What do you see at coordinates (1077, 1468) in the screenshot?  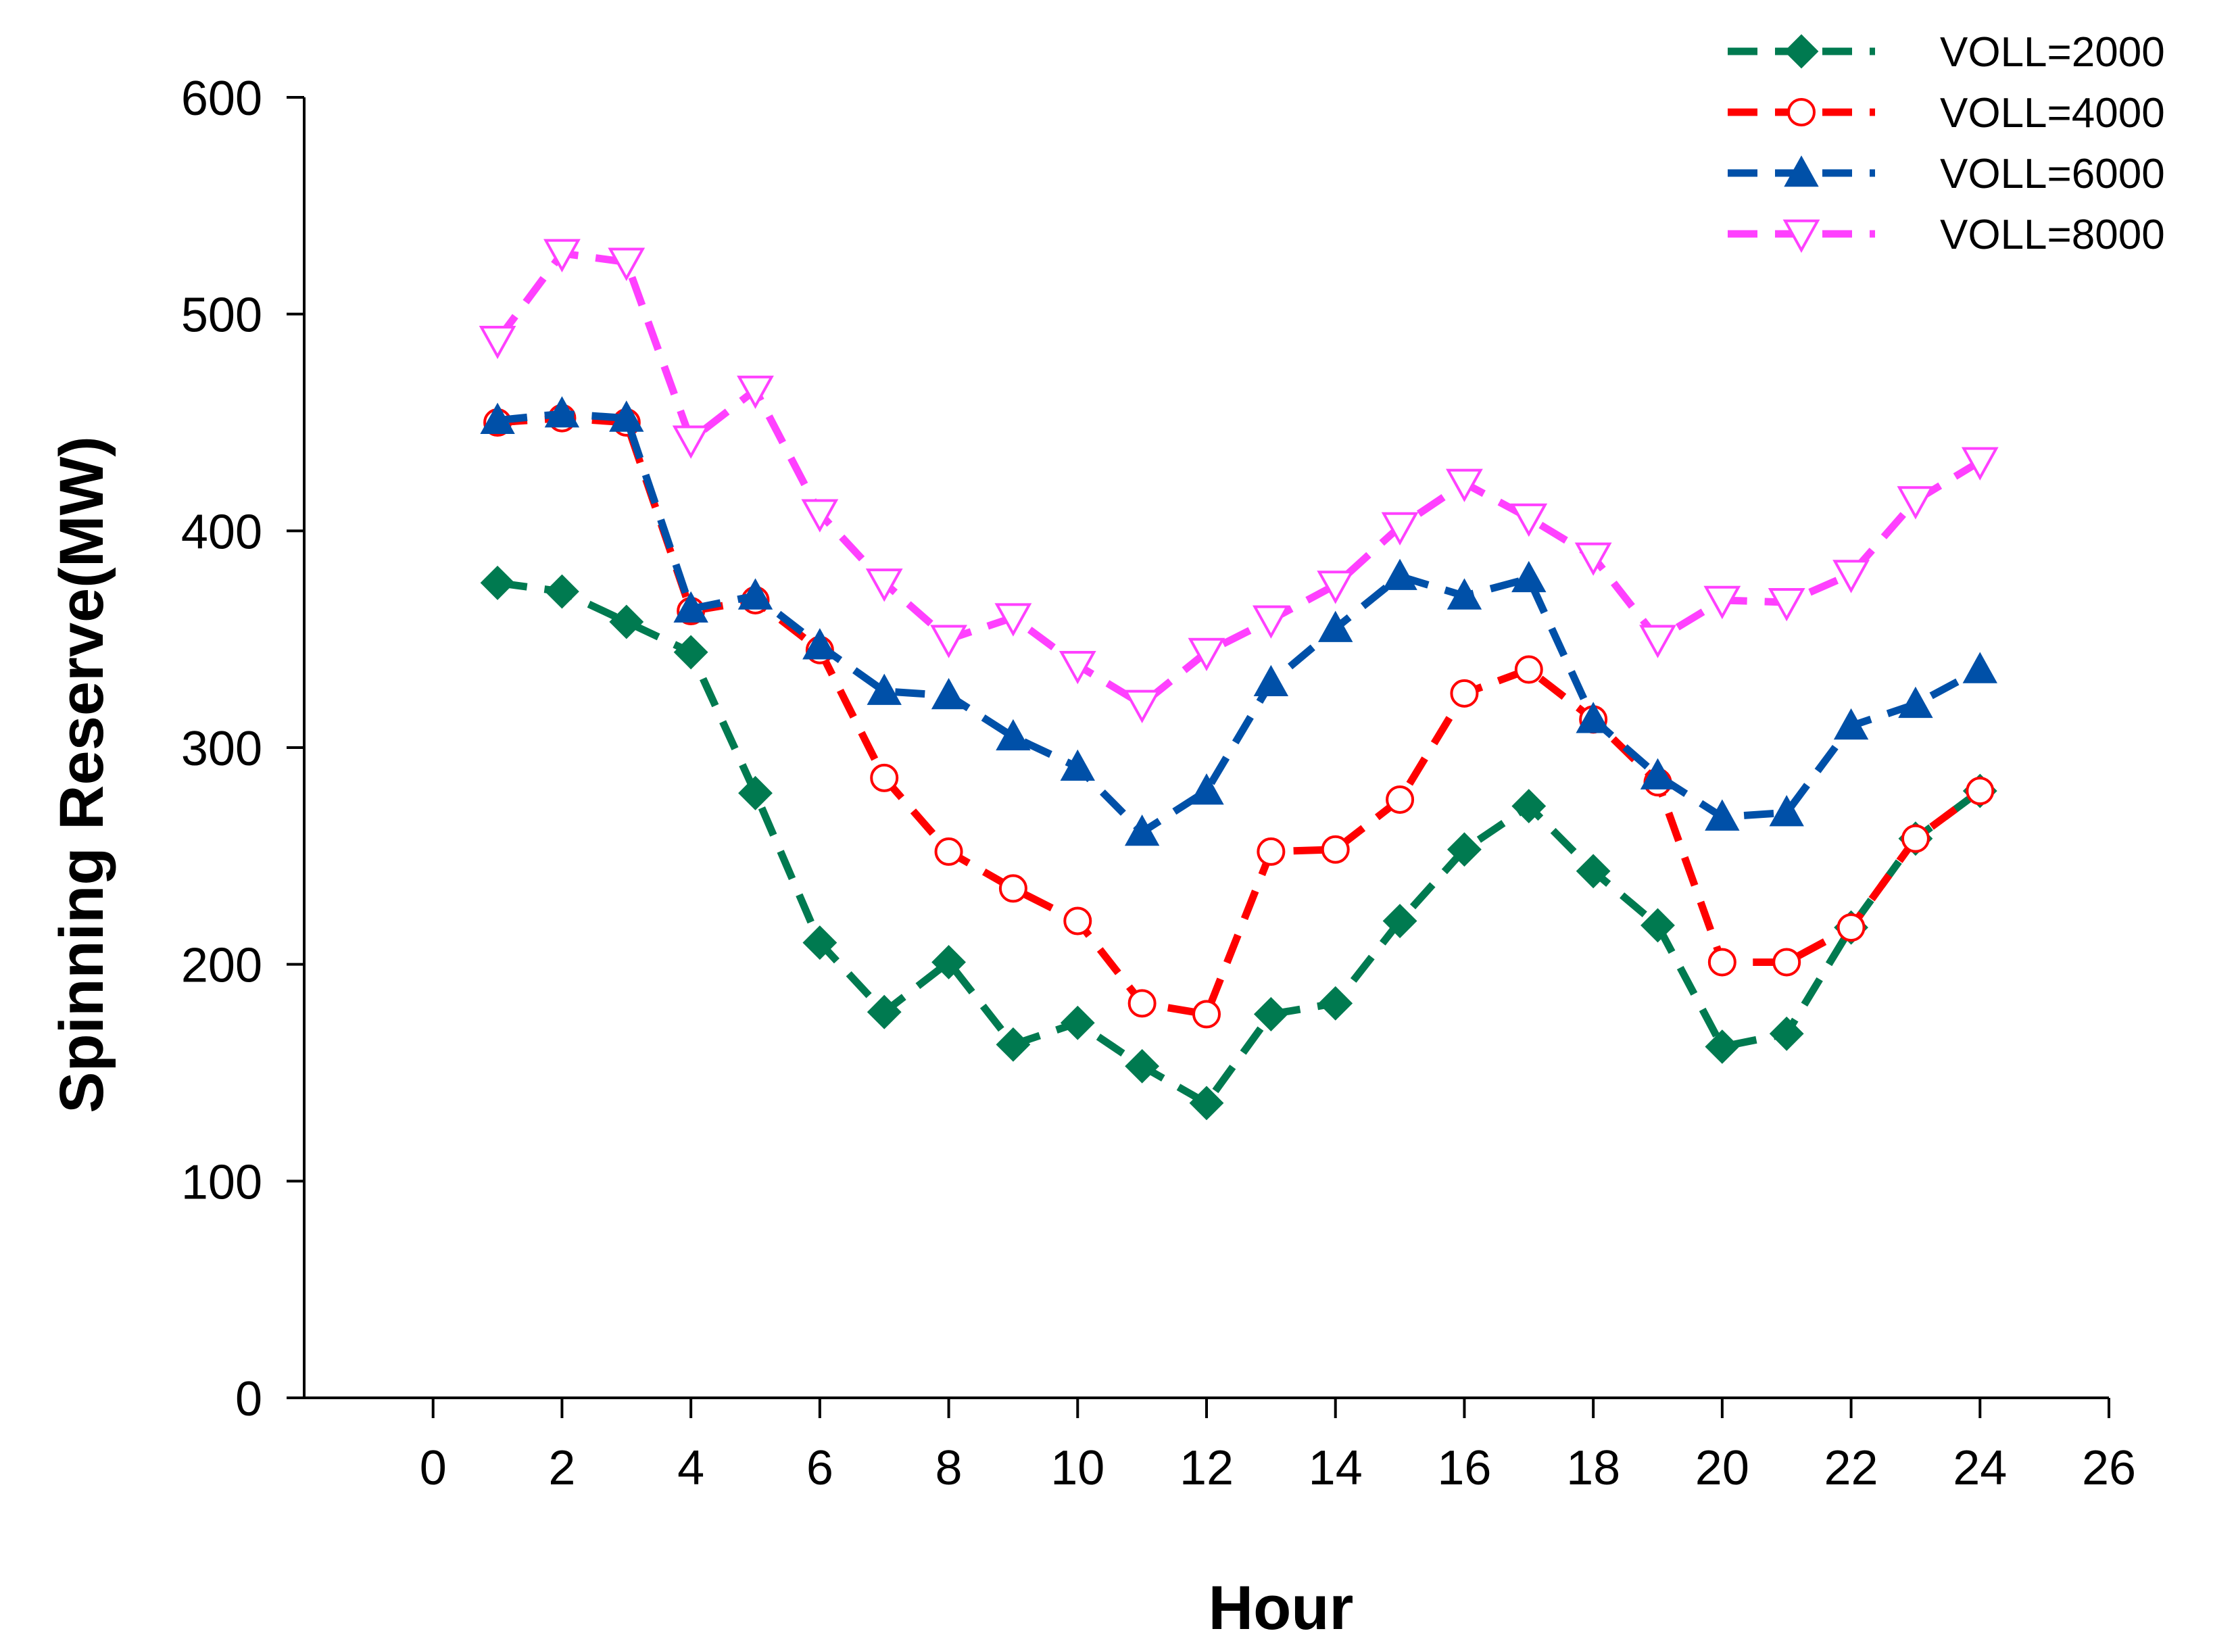 I see `x-tick-label: 10` at bounding box center [1077, 1468].